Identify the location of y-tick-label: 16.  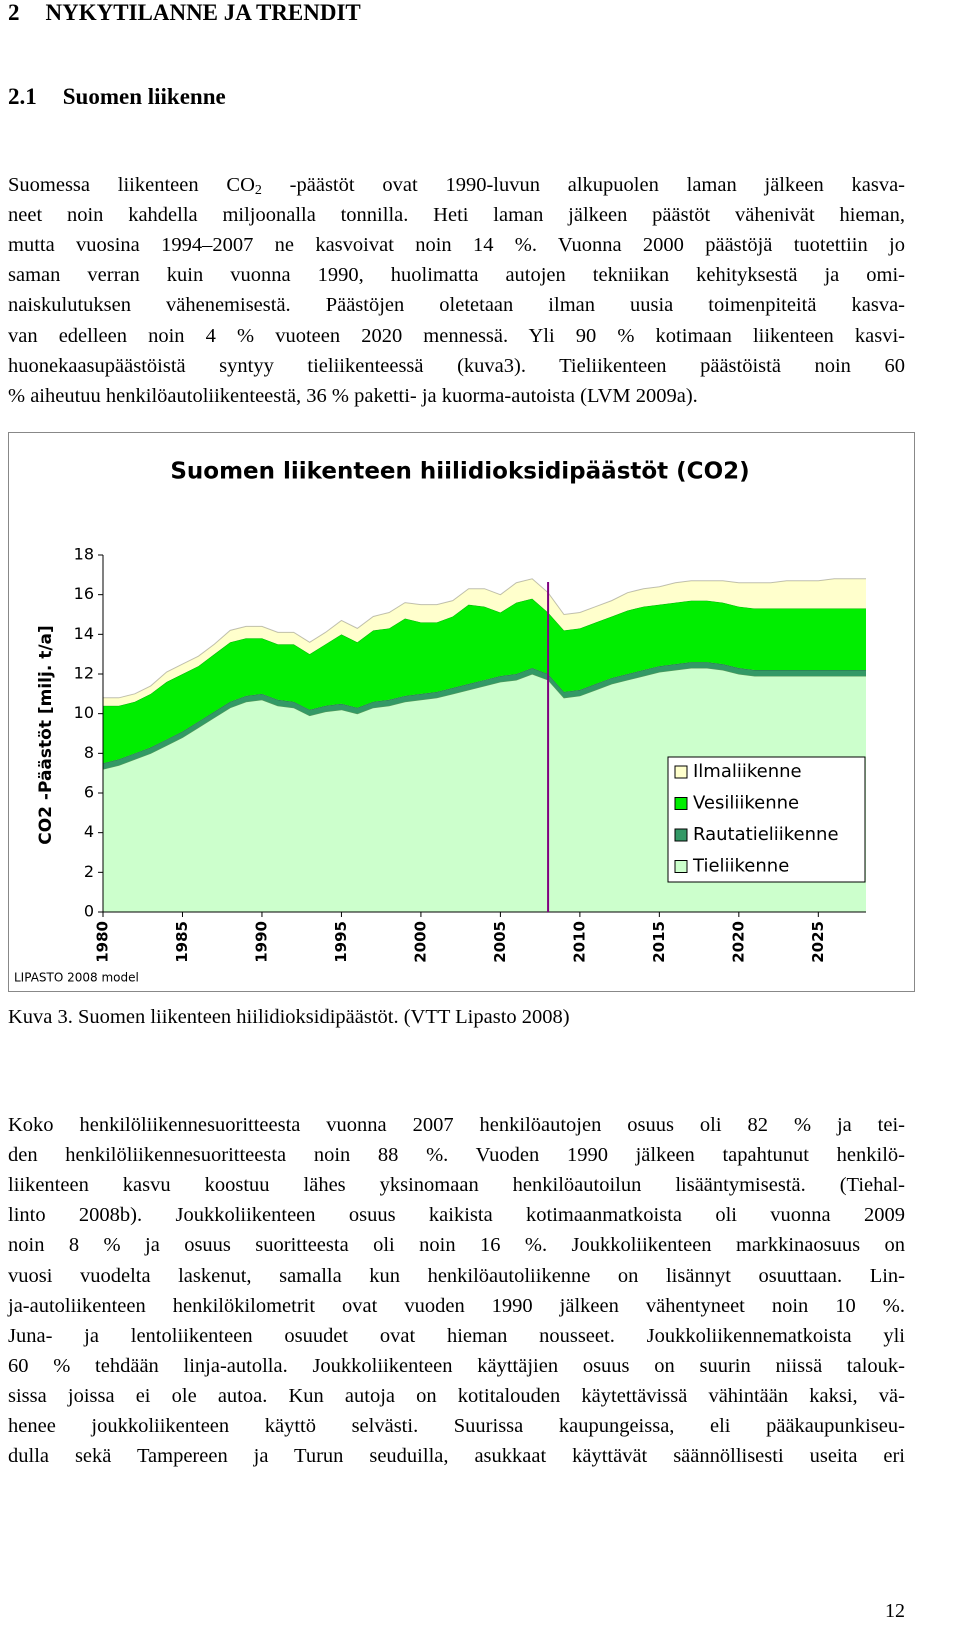
(84, 593).